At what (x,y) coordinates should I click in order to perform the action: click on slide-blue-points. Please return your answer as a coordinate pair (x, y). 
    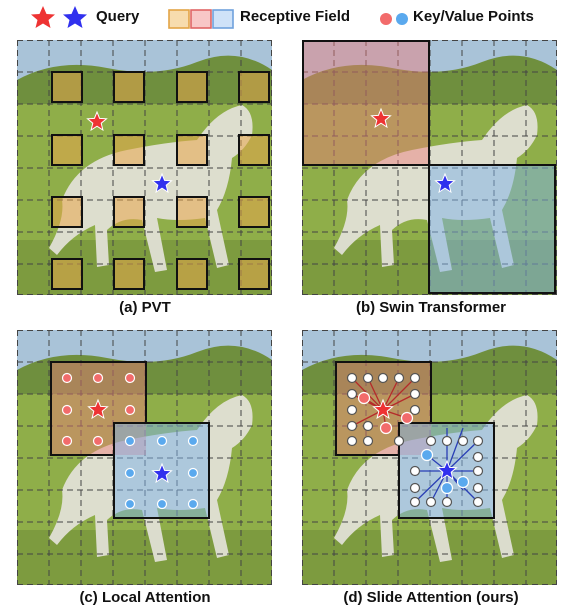
    Looking at the image, I should click on (445, 471).